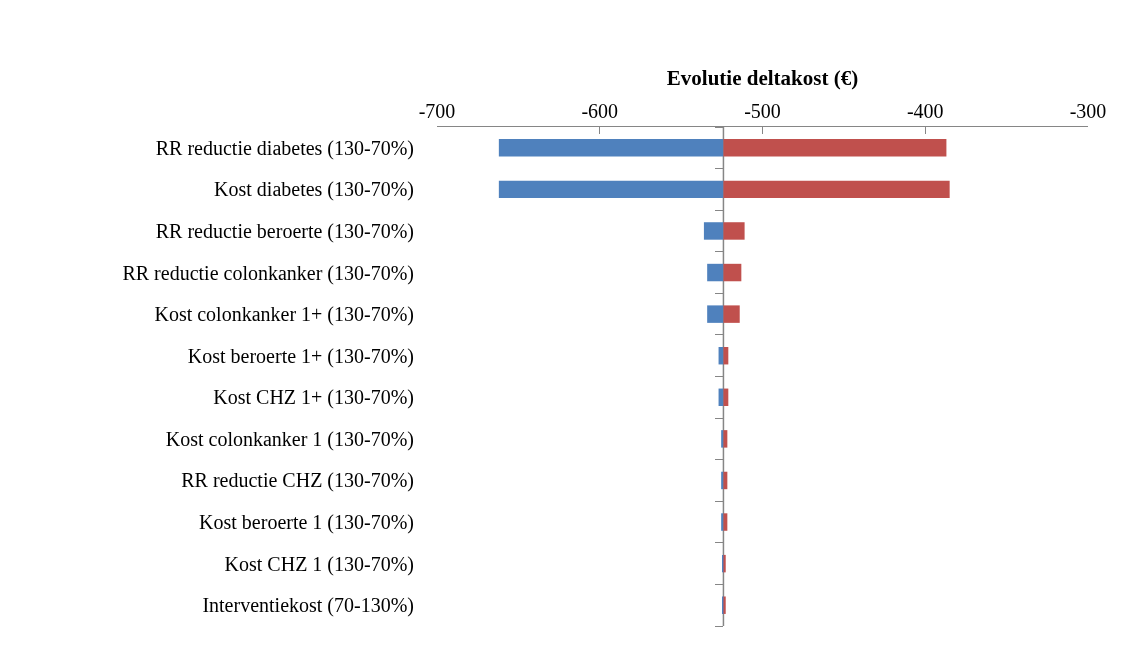 The image size is (1135, 646). Describe the element at coordinates (314, 190) in the screenshot. I see `y-tick-label: Kost diabetes (130-70%)` at that location.